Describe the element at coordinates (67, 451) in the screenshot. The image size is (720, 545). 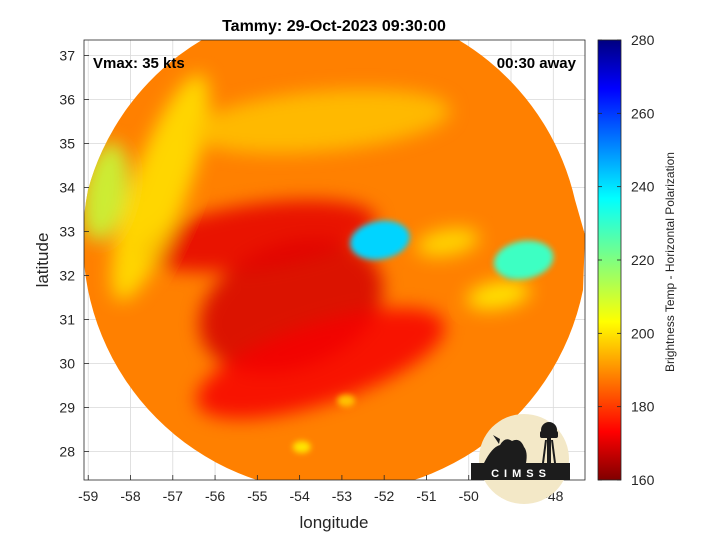
I see `y-tick-label: 28` at that location.